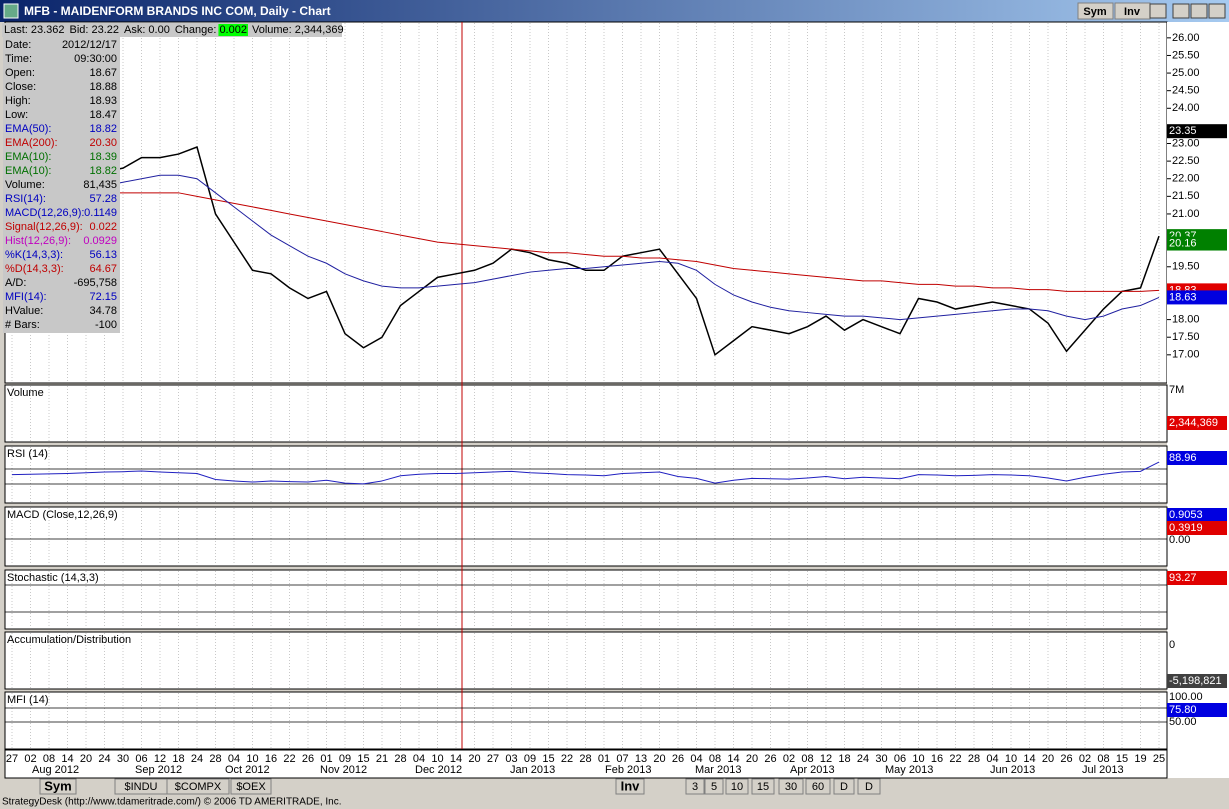 The width and height of the screenshot is (1229, 809). What do you see at coordinates (1186, 161) in the screenshot?
I see `y-tick-label: 22.50` at bounding box center [1186, 161].